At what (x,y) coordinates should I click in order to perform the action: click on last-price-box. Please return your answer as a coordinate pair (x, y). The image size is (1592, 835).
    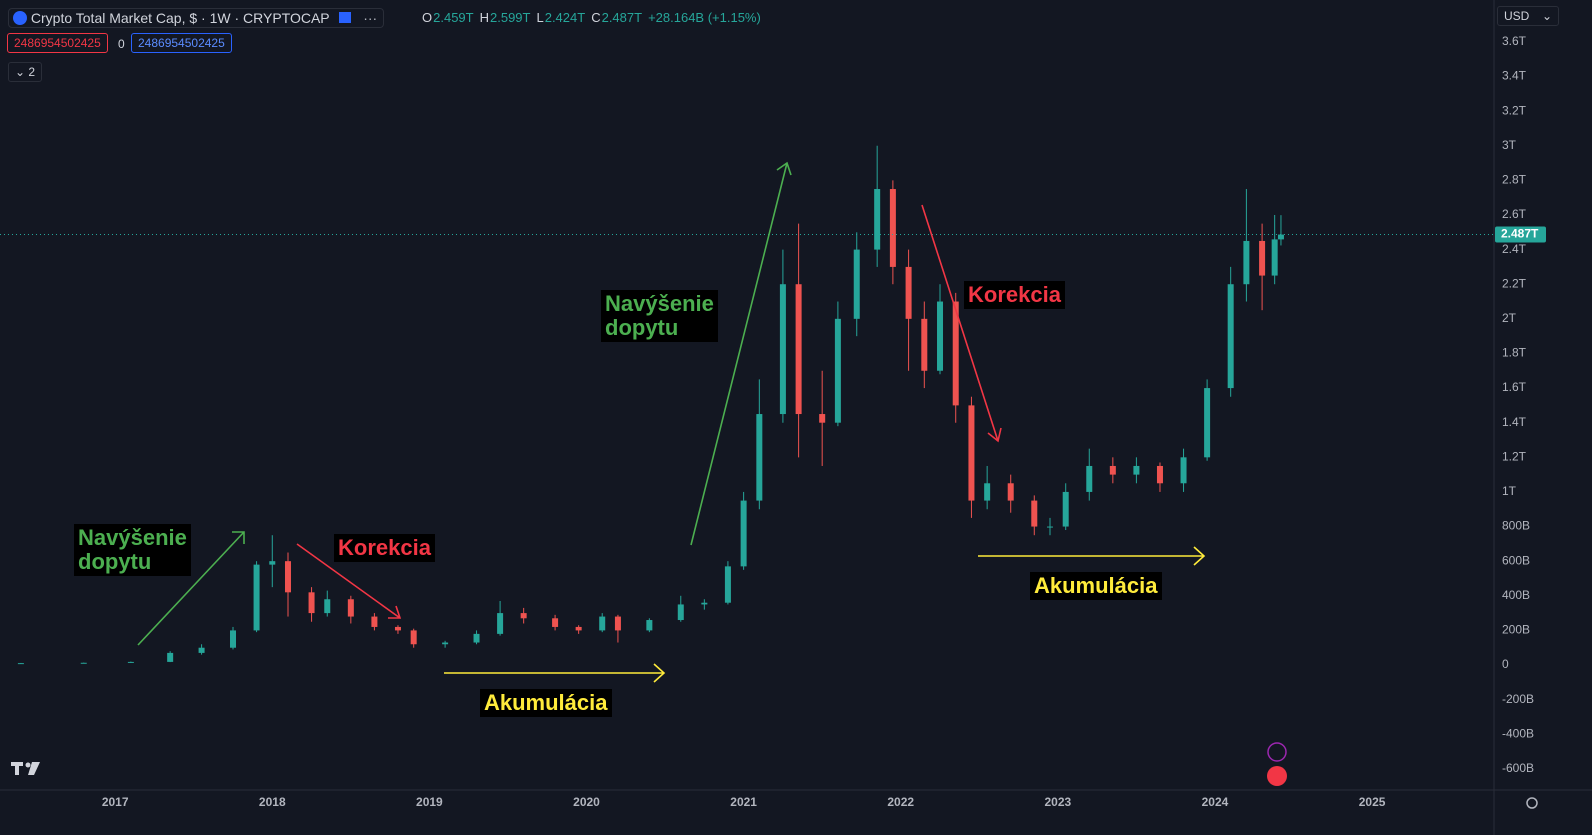
    Looking at the image, I should click on (1520, 234).